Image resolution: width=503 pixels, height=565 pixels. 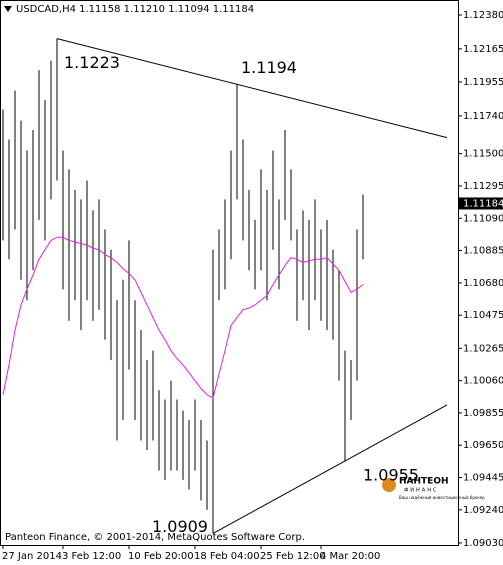 I want to click on annotation-label: 1.1194, so click(x=269, y=67).